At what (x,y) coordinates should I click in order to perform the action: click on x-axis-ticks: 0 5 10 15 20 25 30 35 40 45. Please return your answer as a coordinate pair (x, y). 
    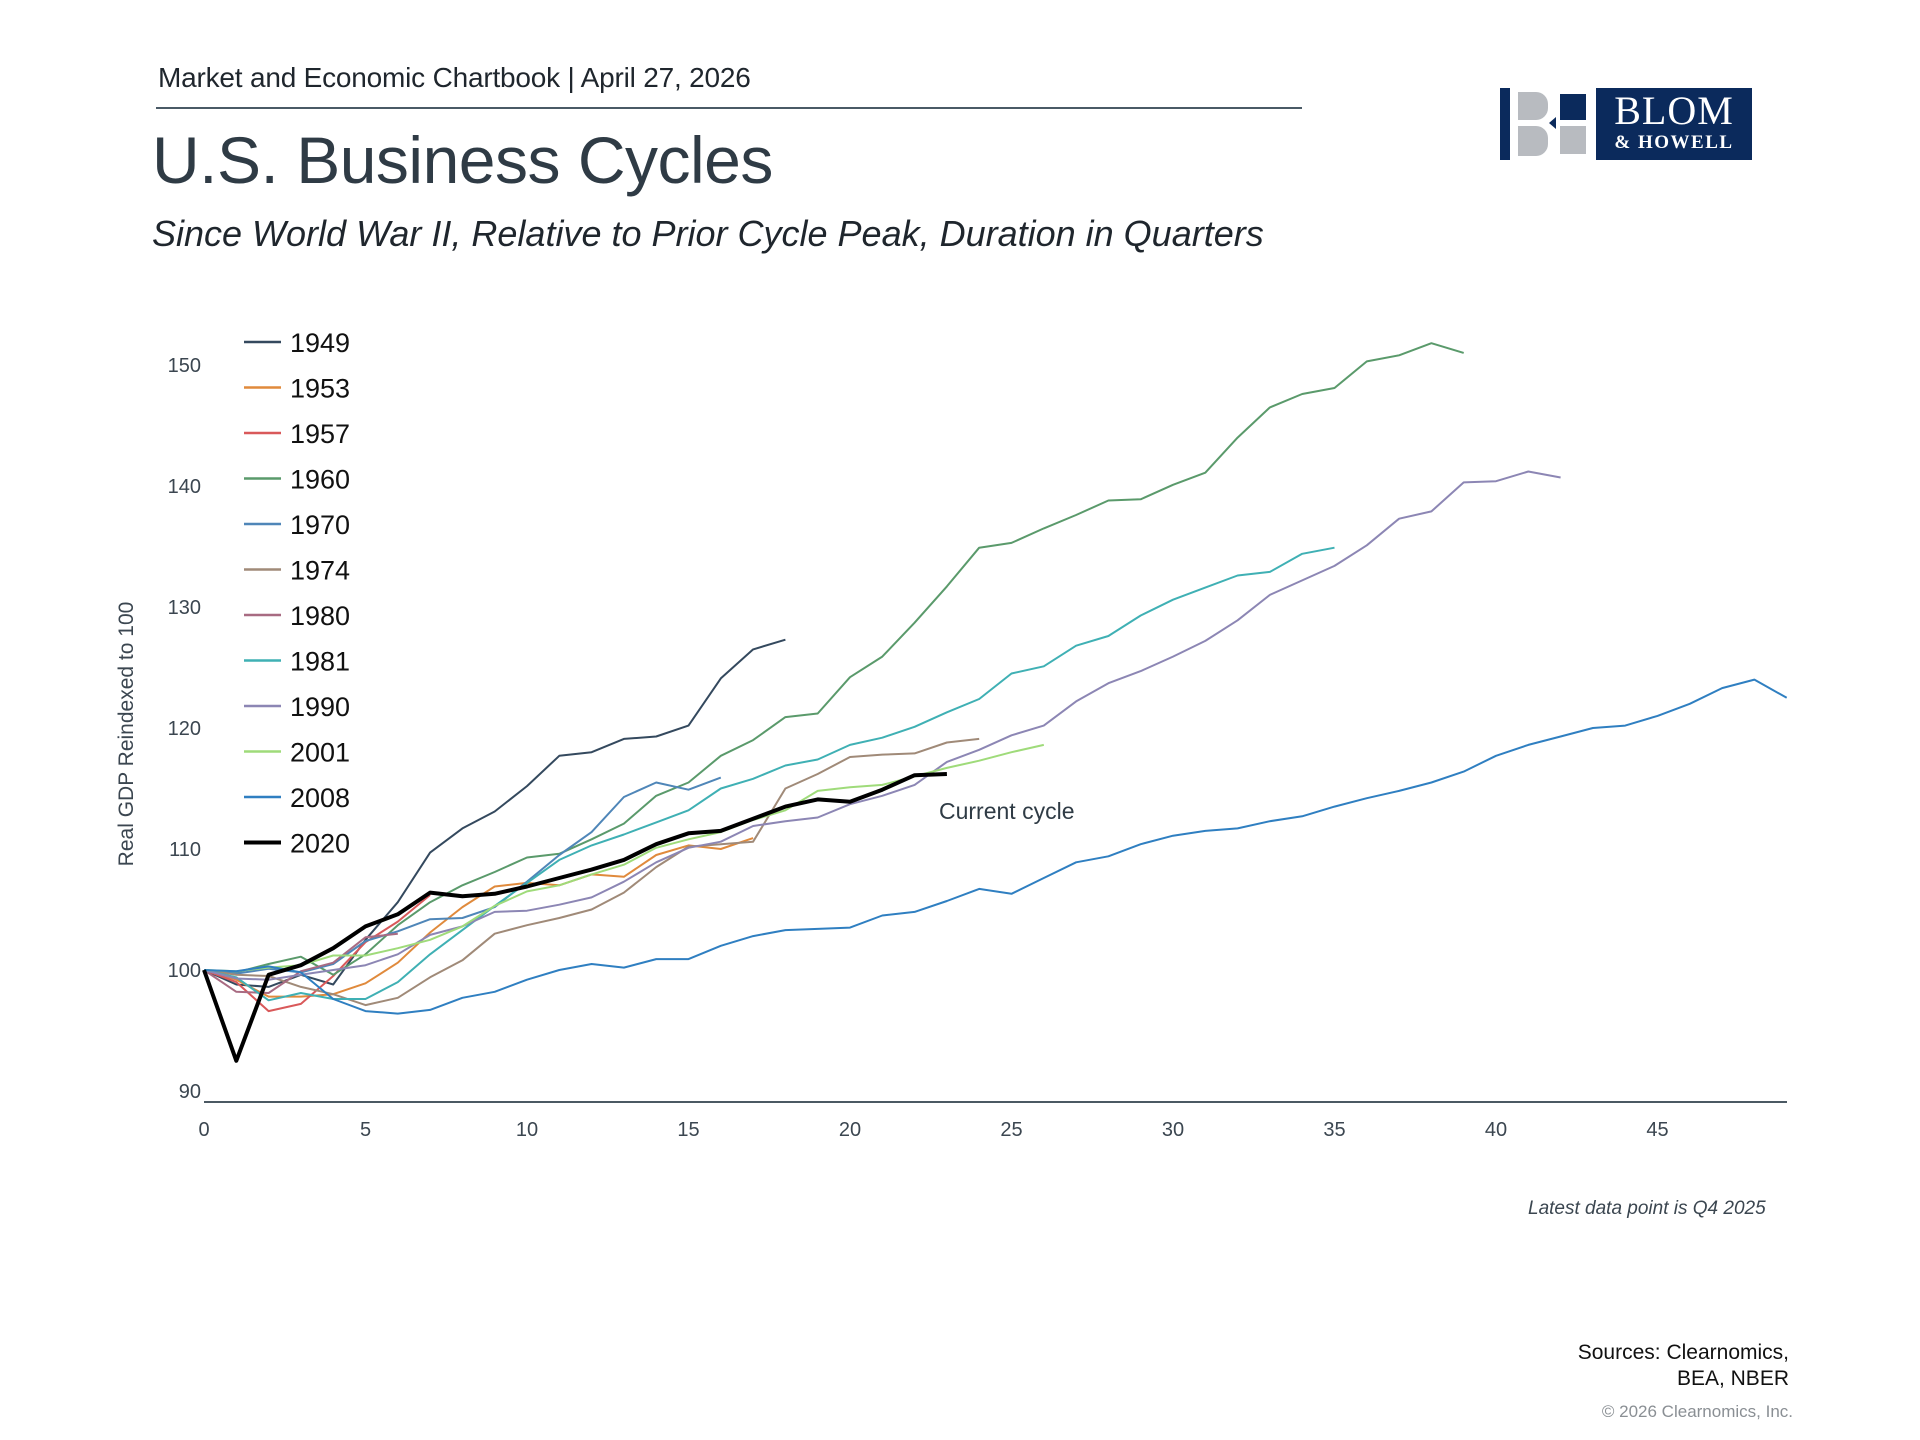
    Looking at the image, I should click on (933, 1130).